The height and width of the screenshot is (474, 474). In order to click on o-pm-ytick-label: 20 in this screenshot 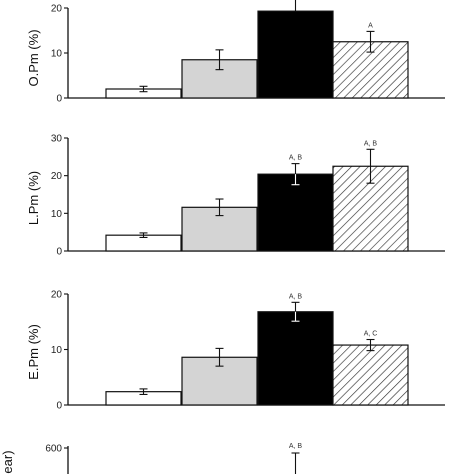, I will do `click(57, 9)`.